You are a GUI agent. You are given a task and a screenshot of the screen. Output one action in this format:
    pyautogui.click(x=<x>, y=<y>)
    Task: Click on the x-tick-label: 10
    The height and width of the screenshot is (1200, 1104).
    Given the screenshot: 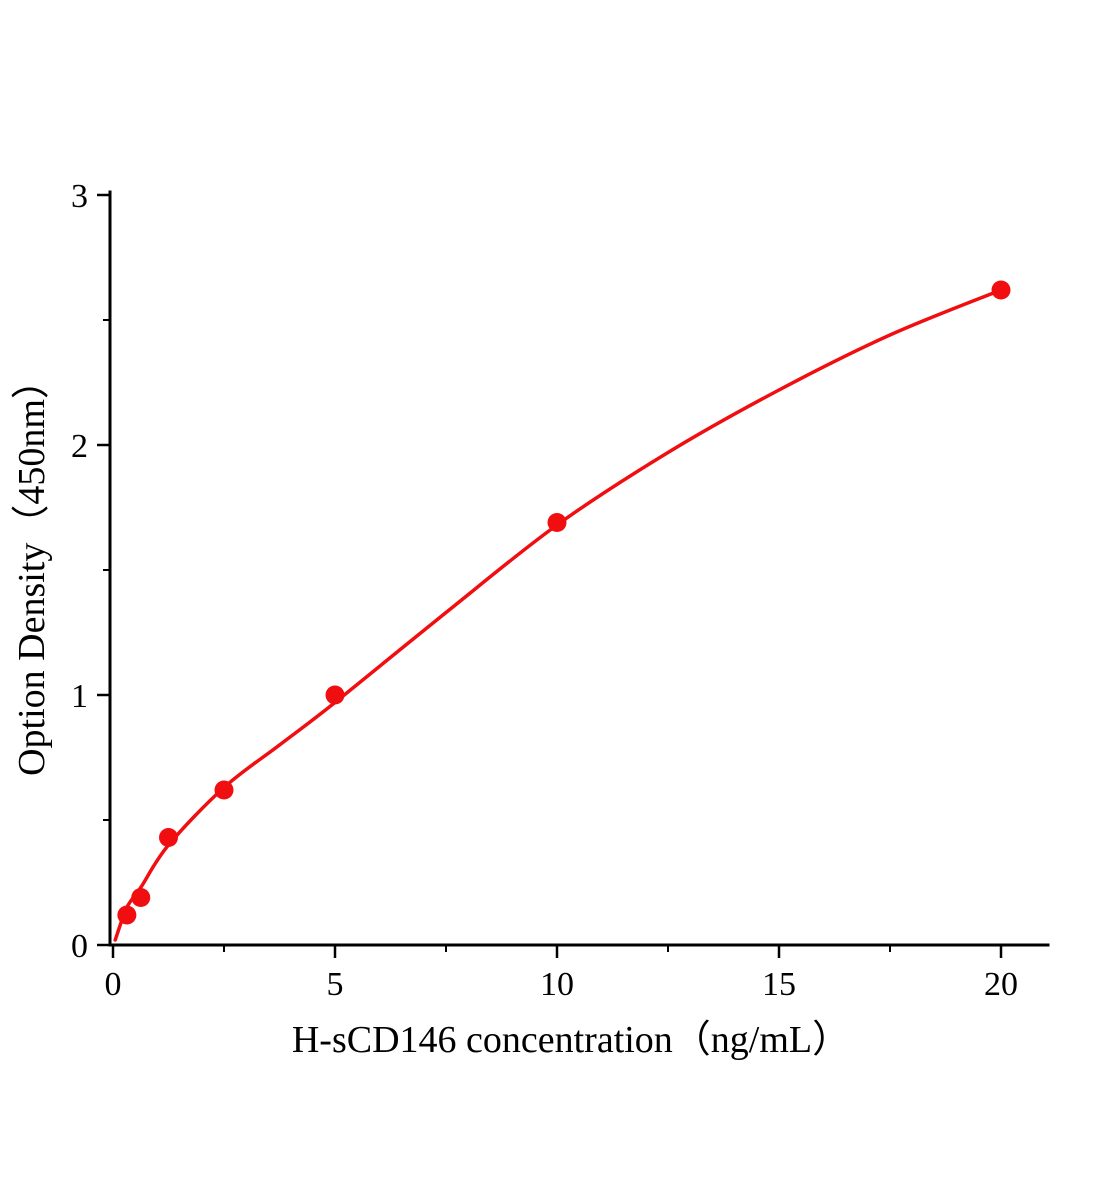 What is the action you would take?
    pyautogui.click(x=557, y=984)
    